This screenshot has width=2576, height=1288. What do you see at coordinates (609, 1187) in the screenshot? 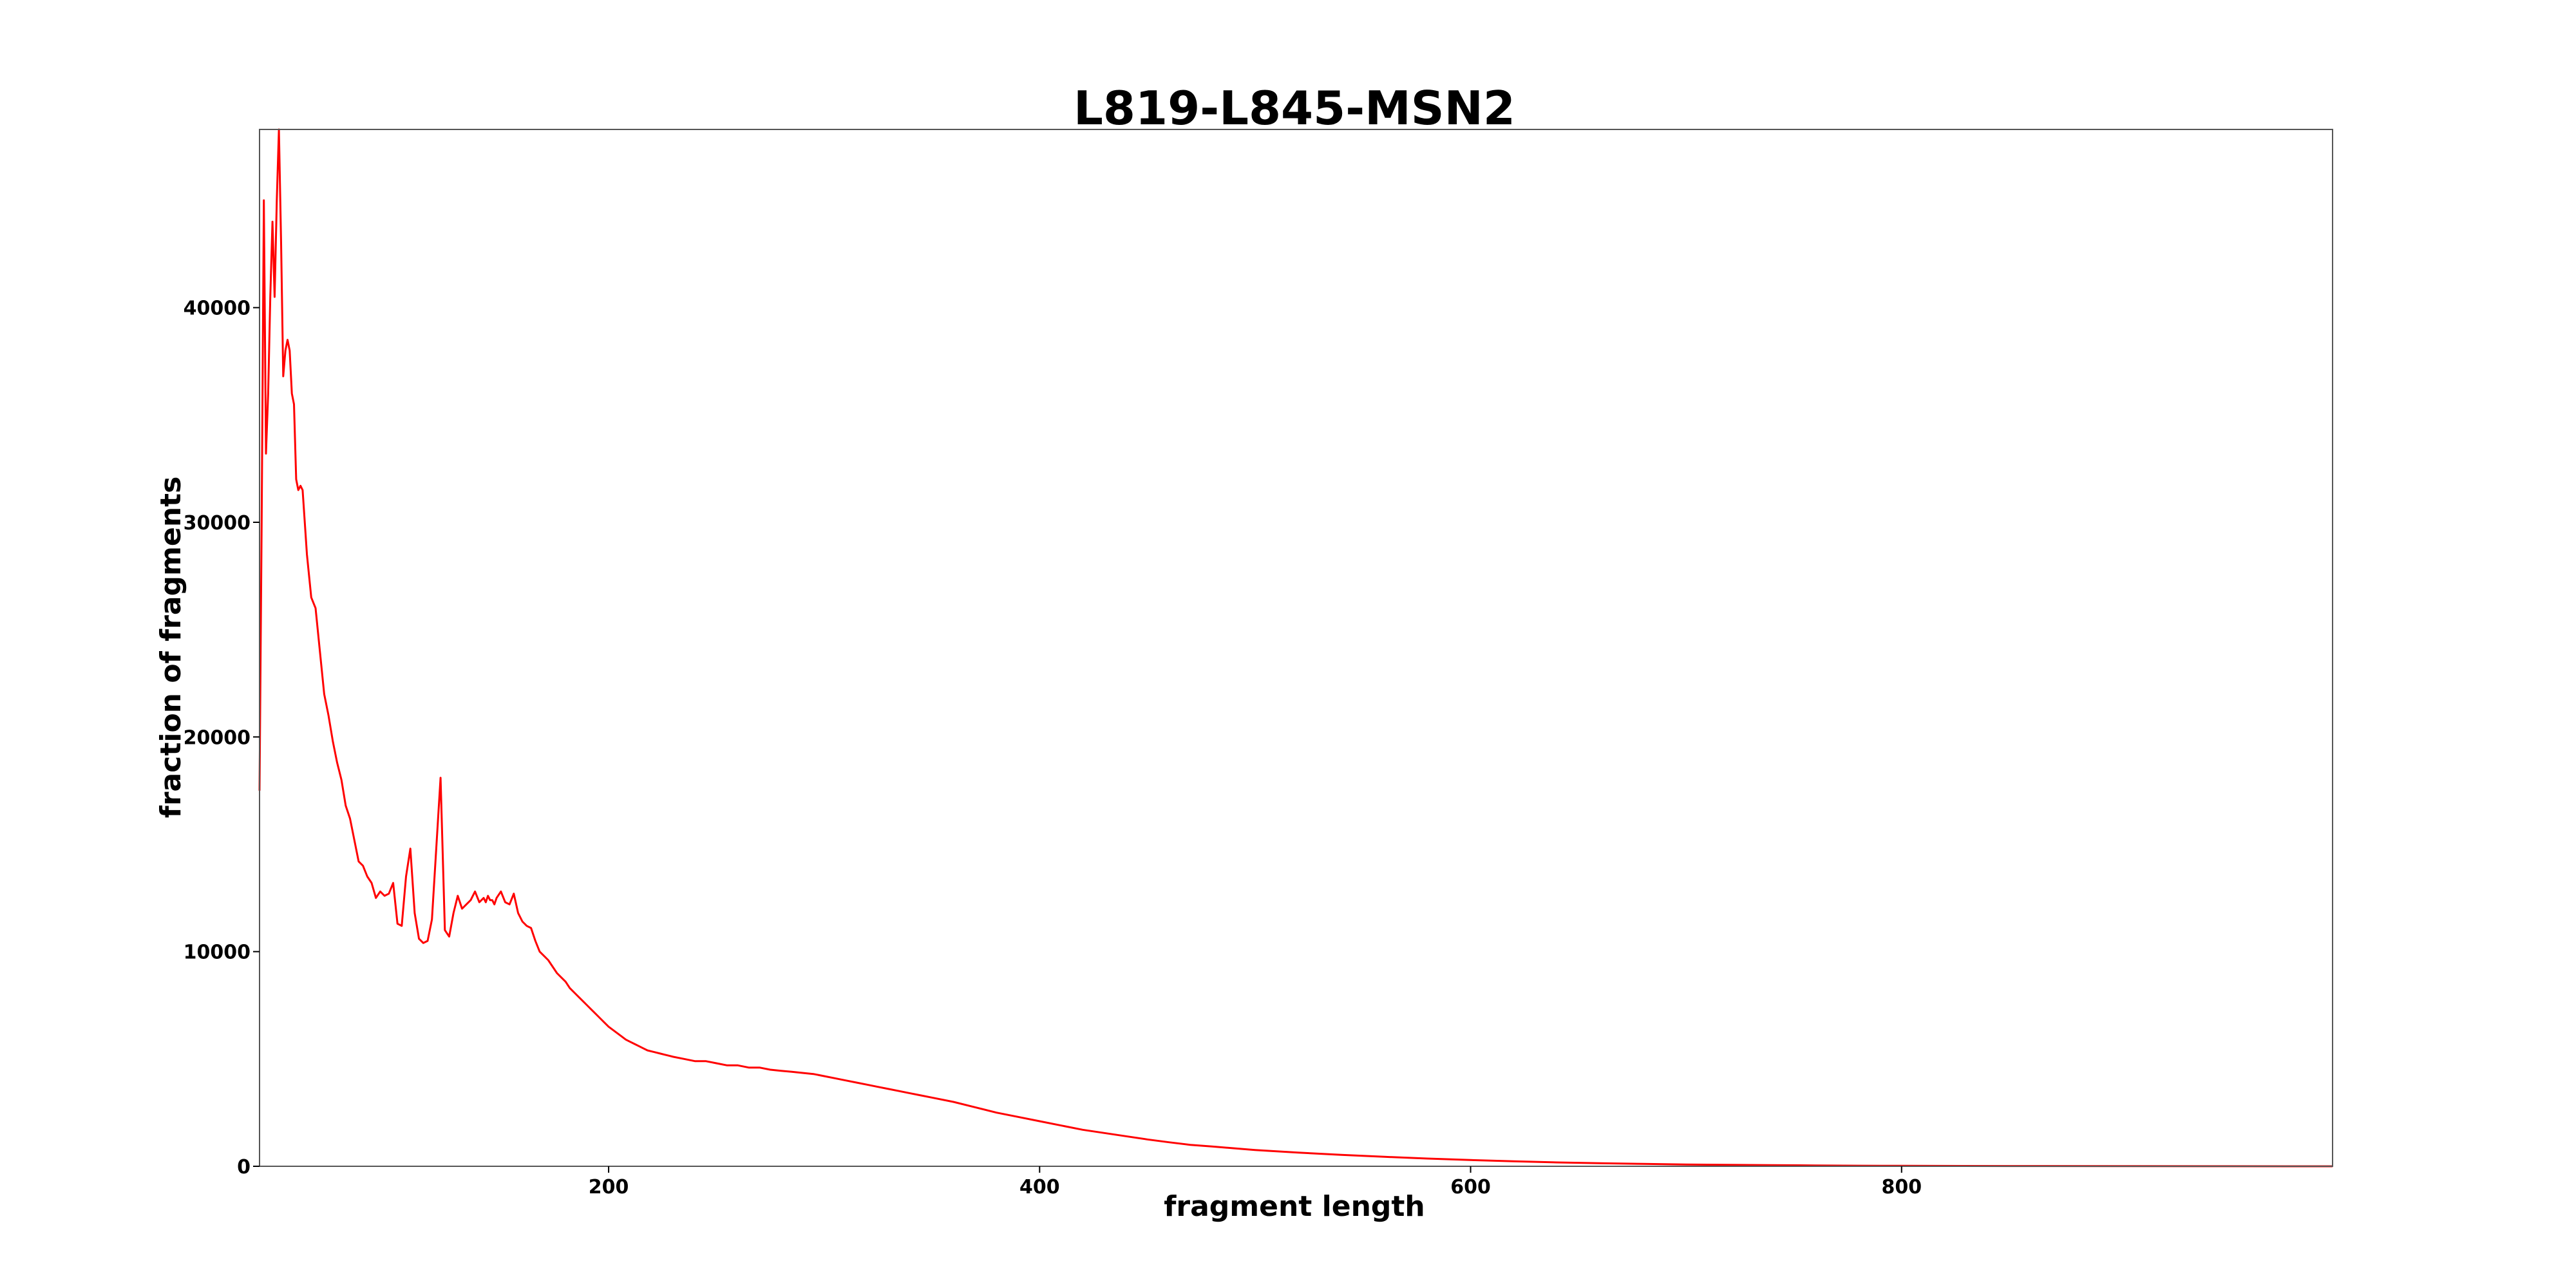
I see `x-tick-label: 200` at bounding box center [609, 1187].